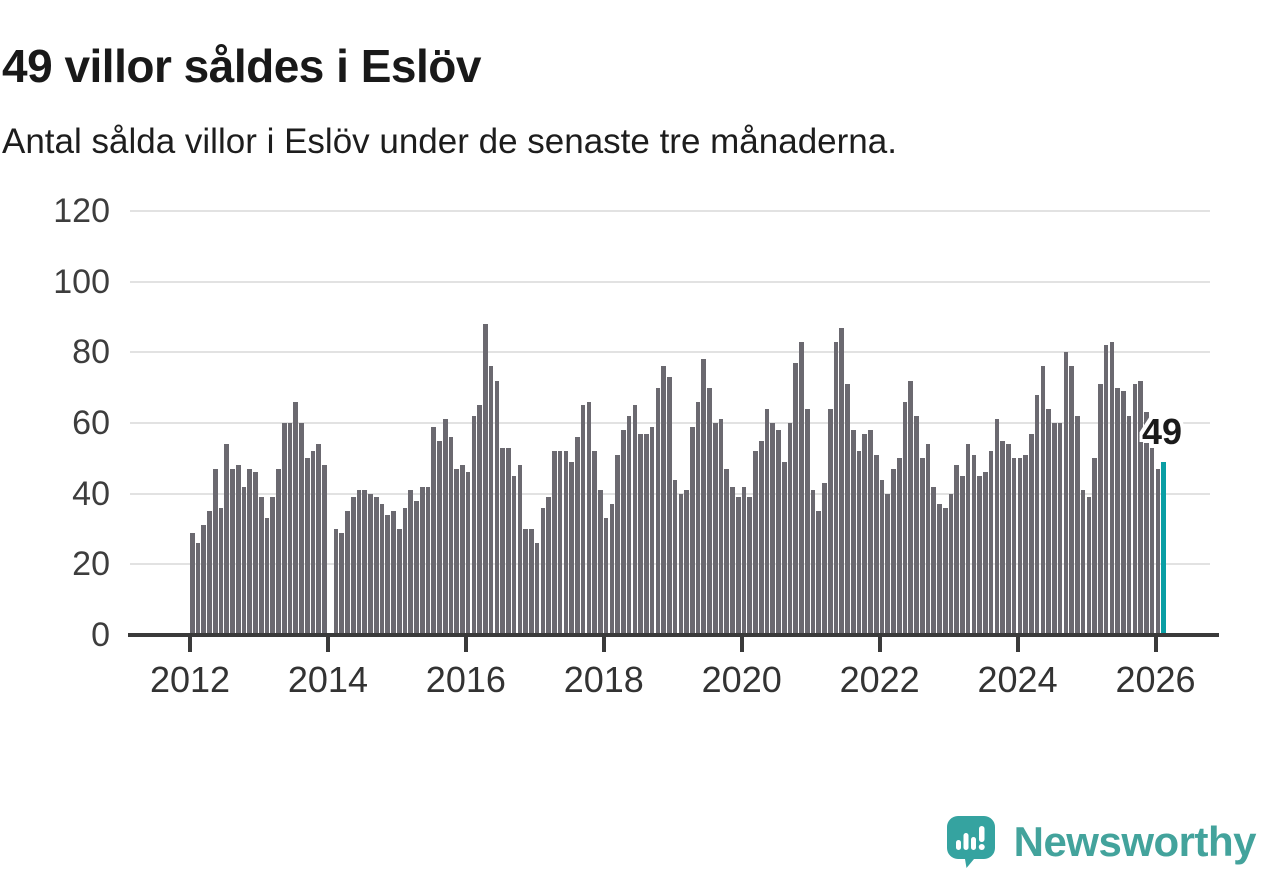  I want to click on x-tick-label: 2016, so click(465, 679).